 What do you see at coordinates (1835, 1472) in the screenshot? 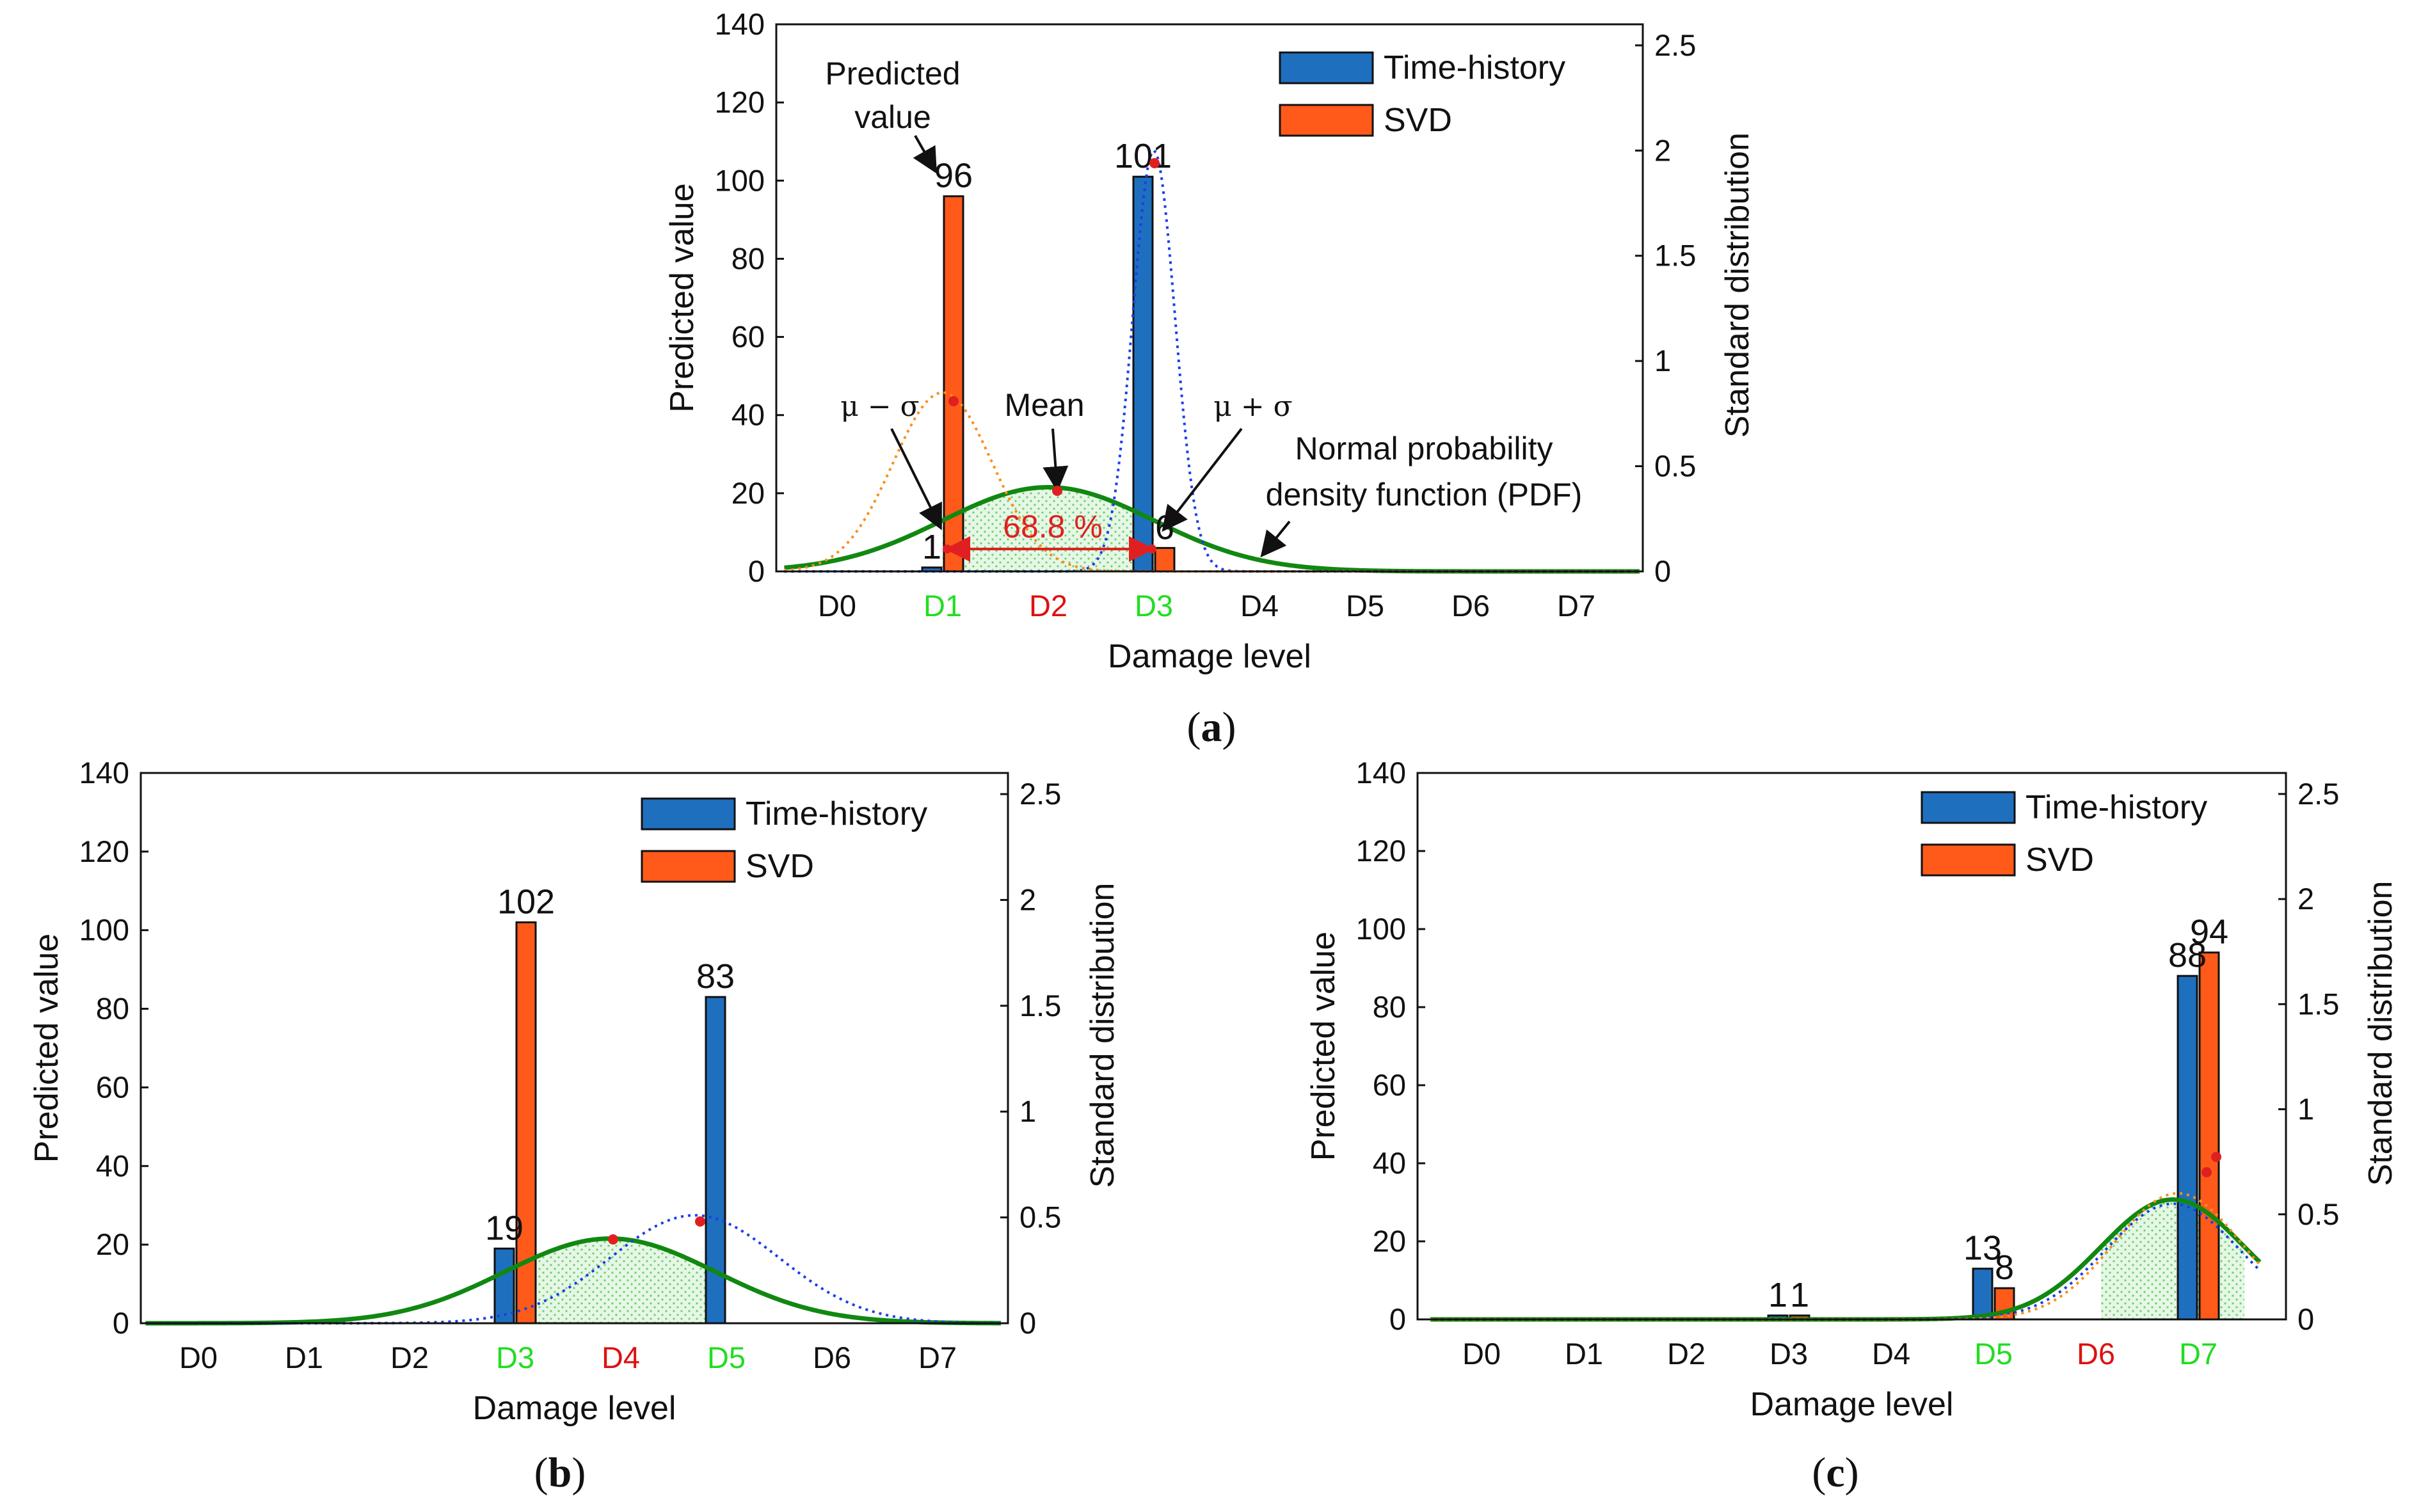
I see `caption-c: (c)` at bounding box center [1835, 1472].